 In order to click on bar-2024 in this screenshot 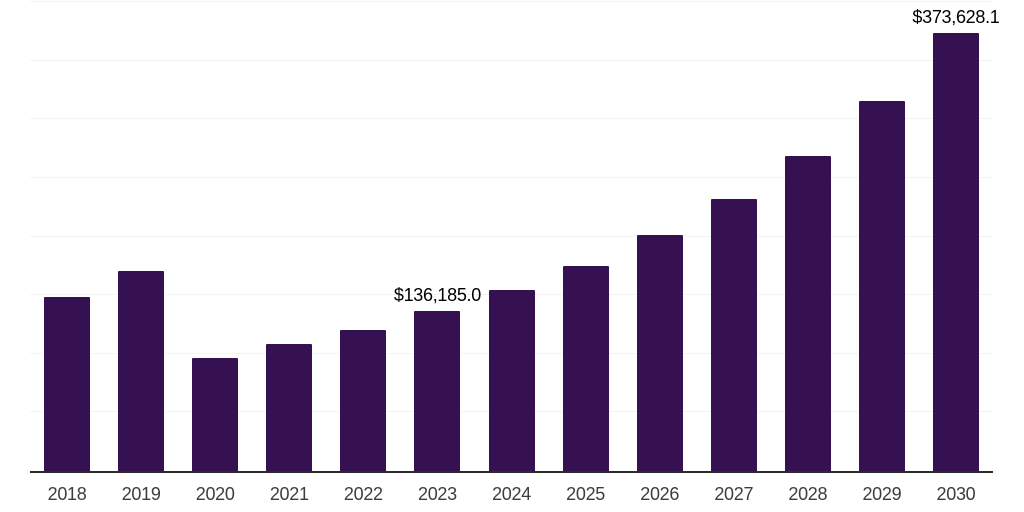, I will do `click(511, 380)`.